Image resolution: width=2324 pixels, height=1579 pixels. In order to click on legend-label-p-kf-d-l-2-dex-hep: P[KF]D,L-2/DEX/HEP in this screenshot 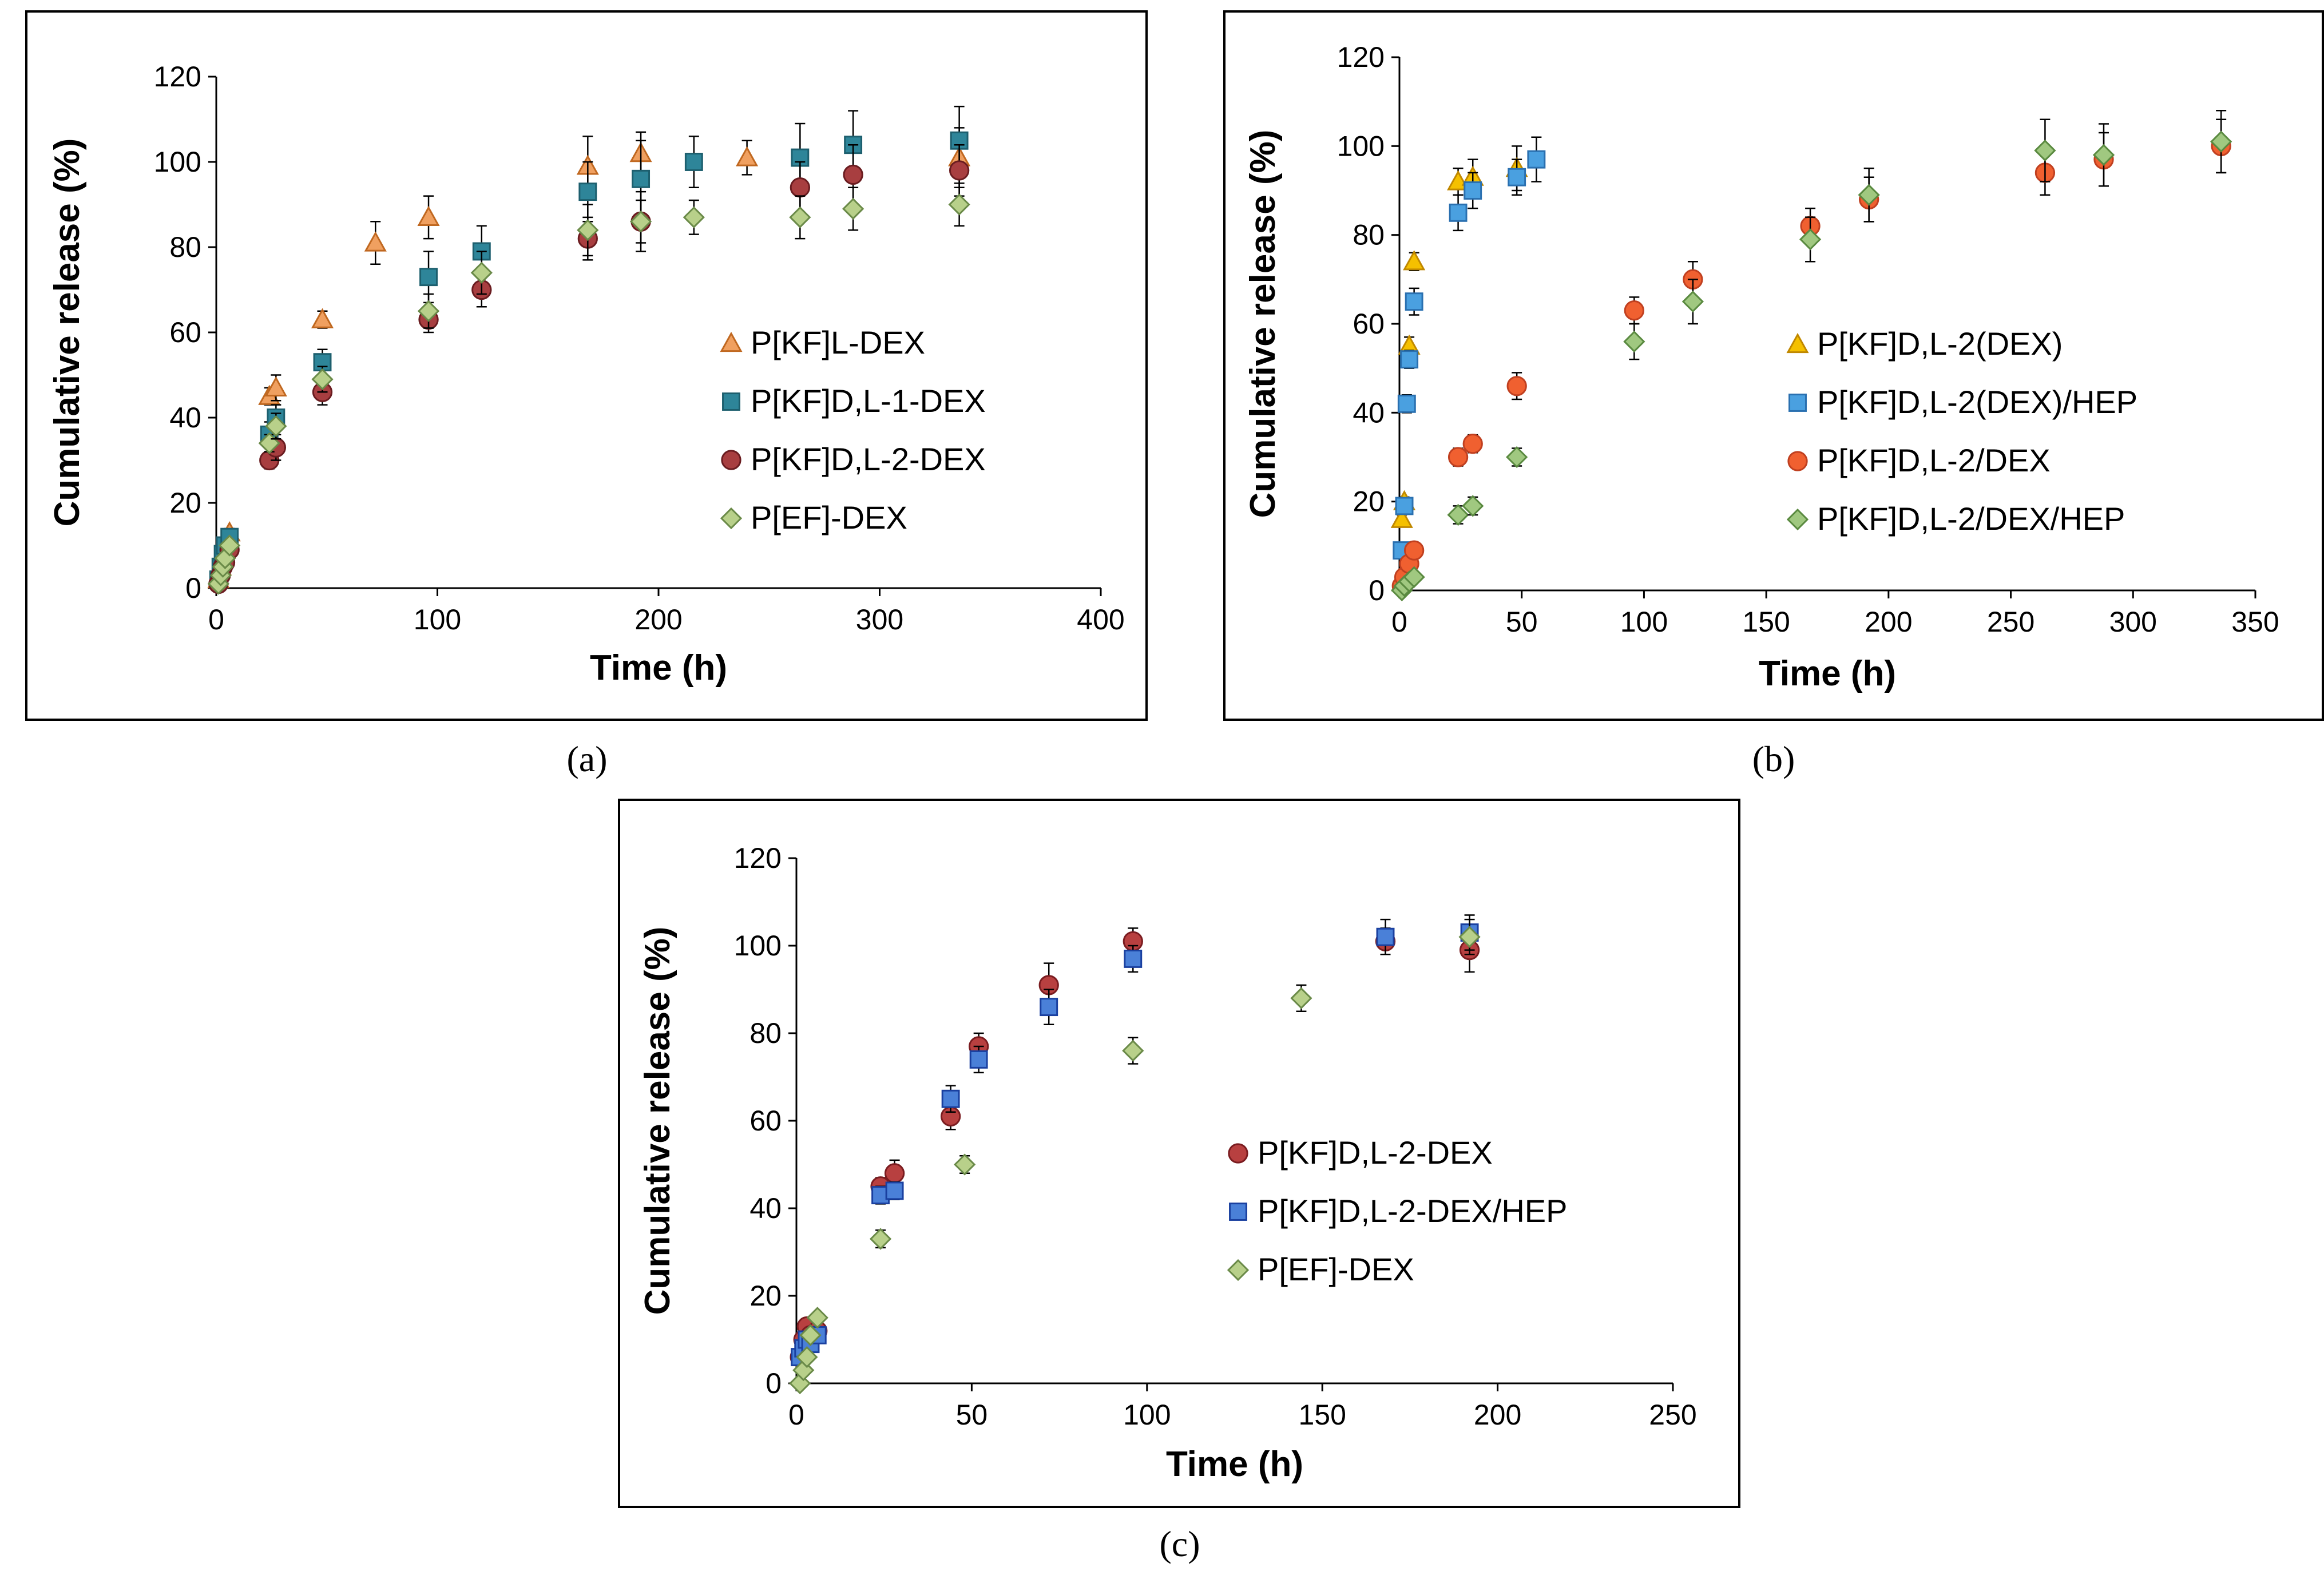, I will do `click(1971, 519)`.